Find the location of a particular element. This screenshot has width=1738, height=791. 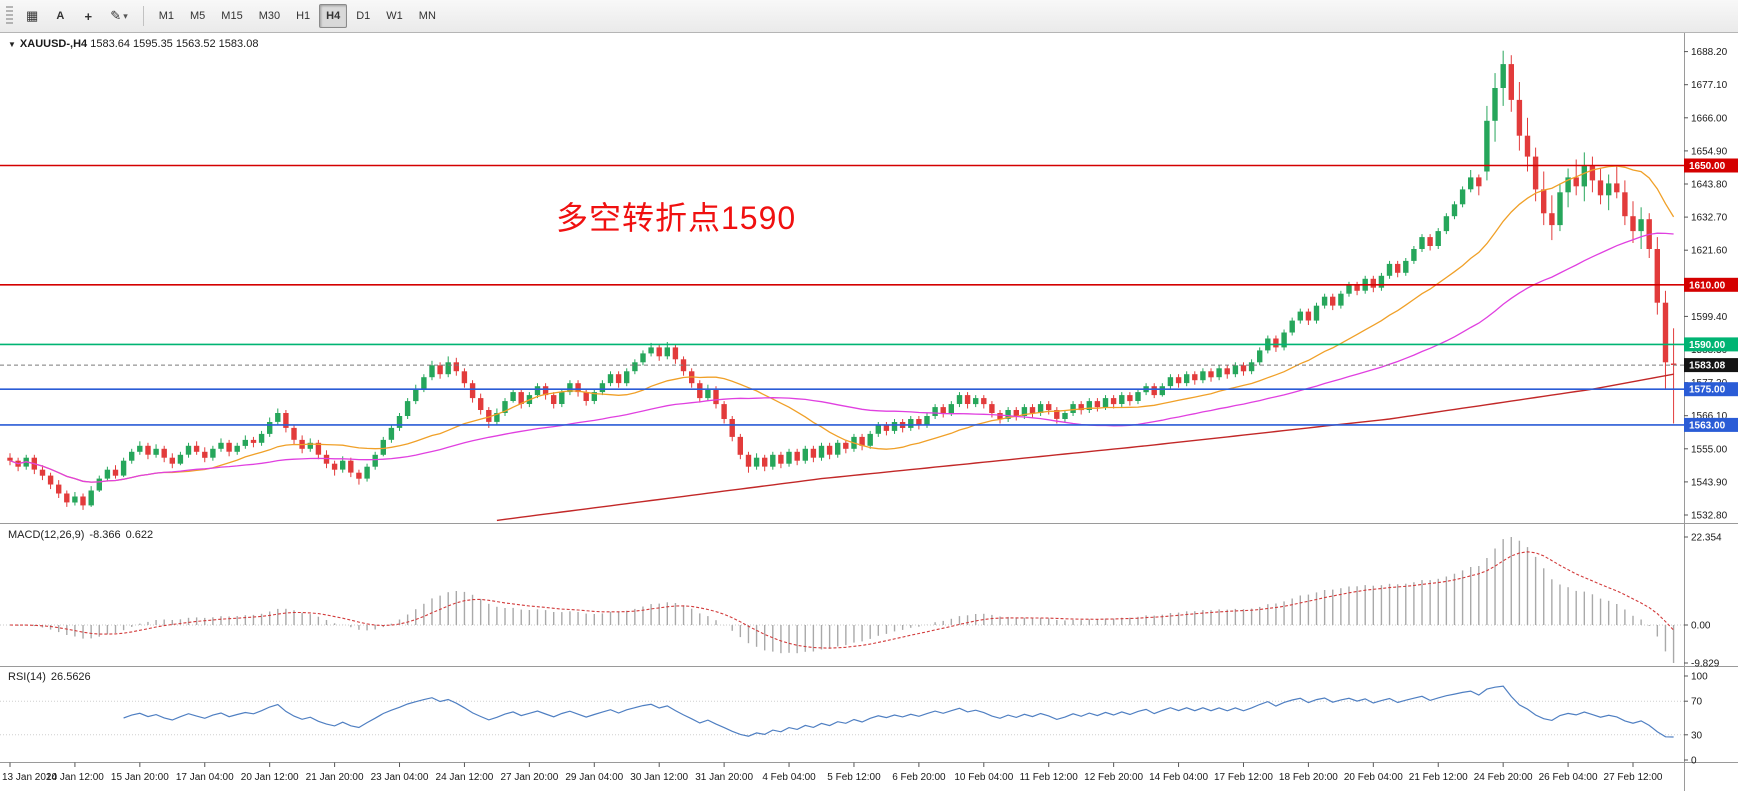

time-axis-label: 20 Feb 04:00 is located at coordinates (1373, 777).